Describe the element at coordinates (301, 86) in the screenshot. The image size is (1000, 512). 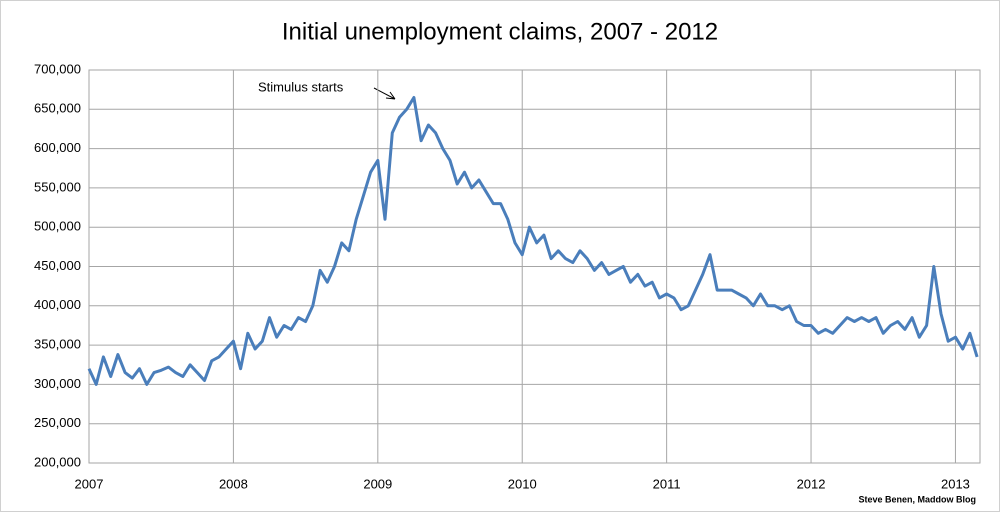
I see `annotation: Stimulus starts` at that location.